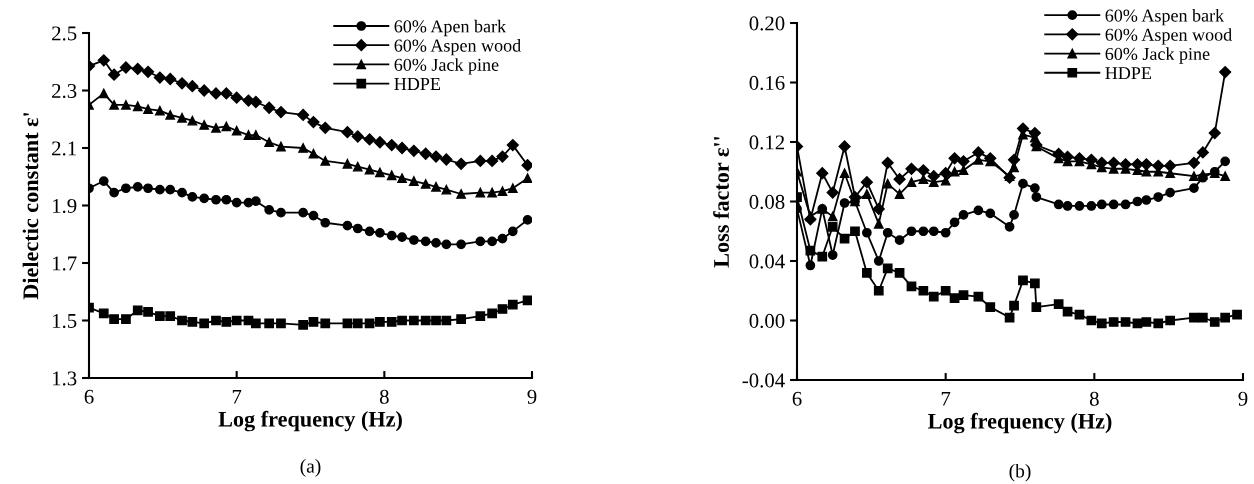 The height and width of the screenshot is (484, 1254). What do you see at coordinates (767, 321) in the screenshot?
I see `y-tick-label: 0.00` at bounding box center [767, 321].